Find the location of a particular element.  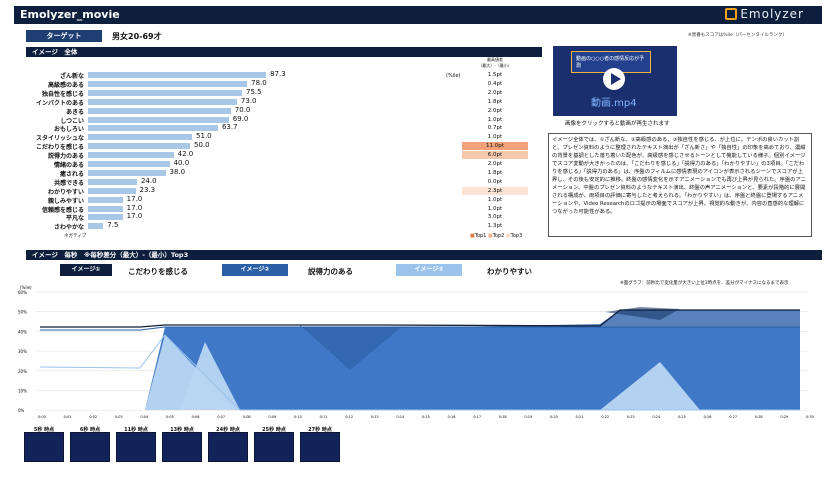

x-tick-label: 0:04 is located at coordinates (144, 417).